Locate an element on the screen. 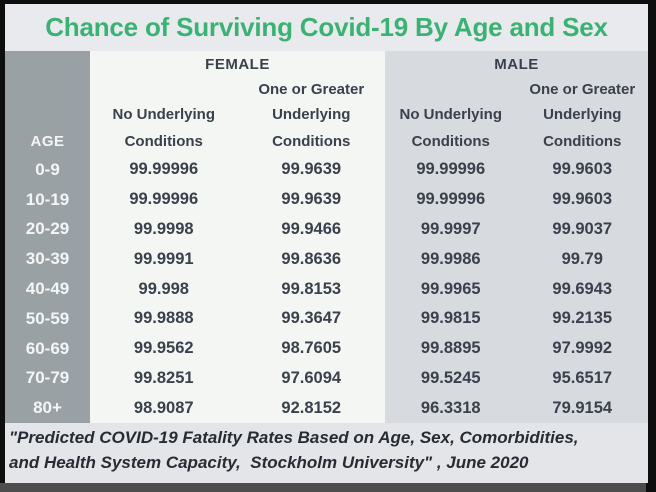  age-row-label: 80+ is located at coordinates (47, 408).